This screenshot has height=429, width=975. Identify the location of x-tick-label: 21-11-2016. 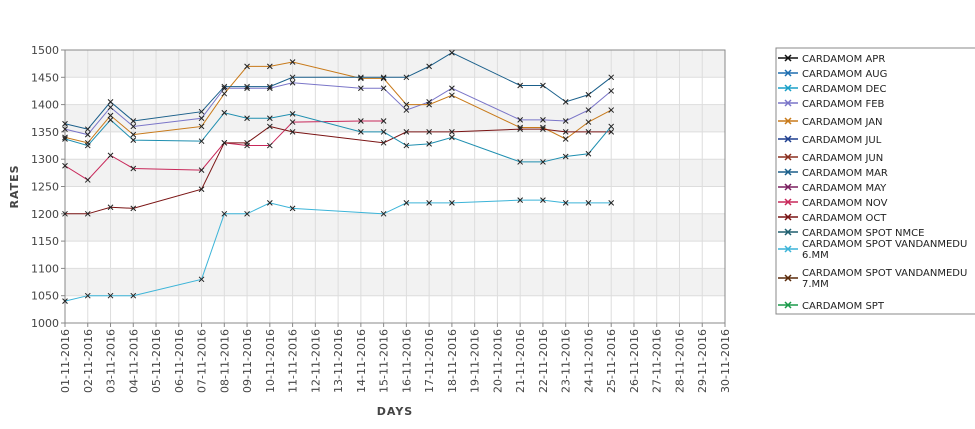
(520, 361).